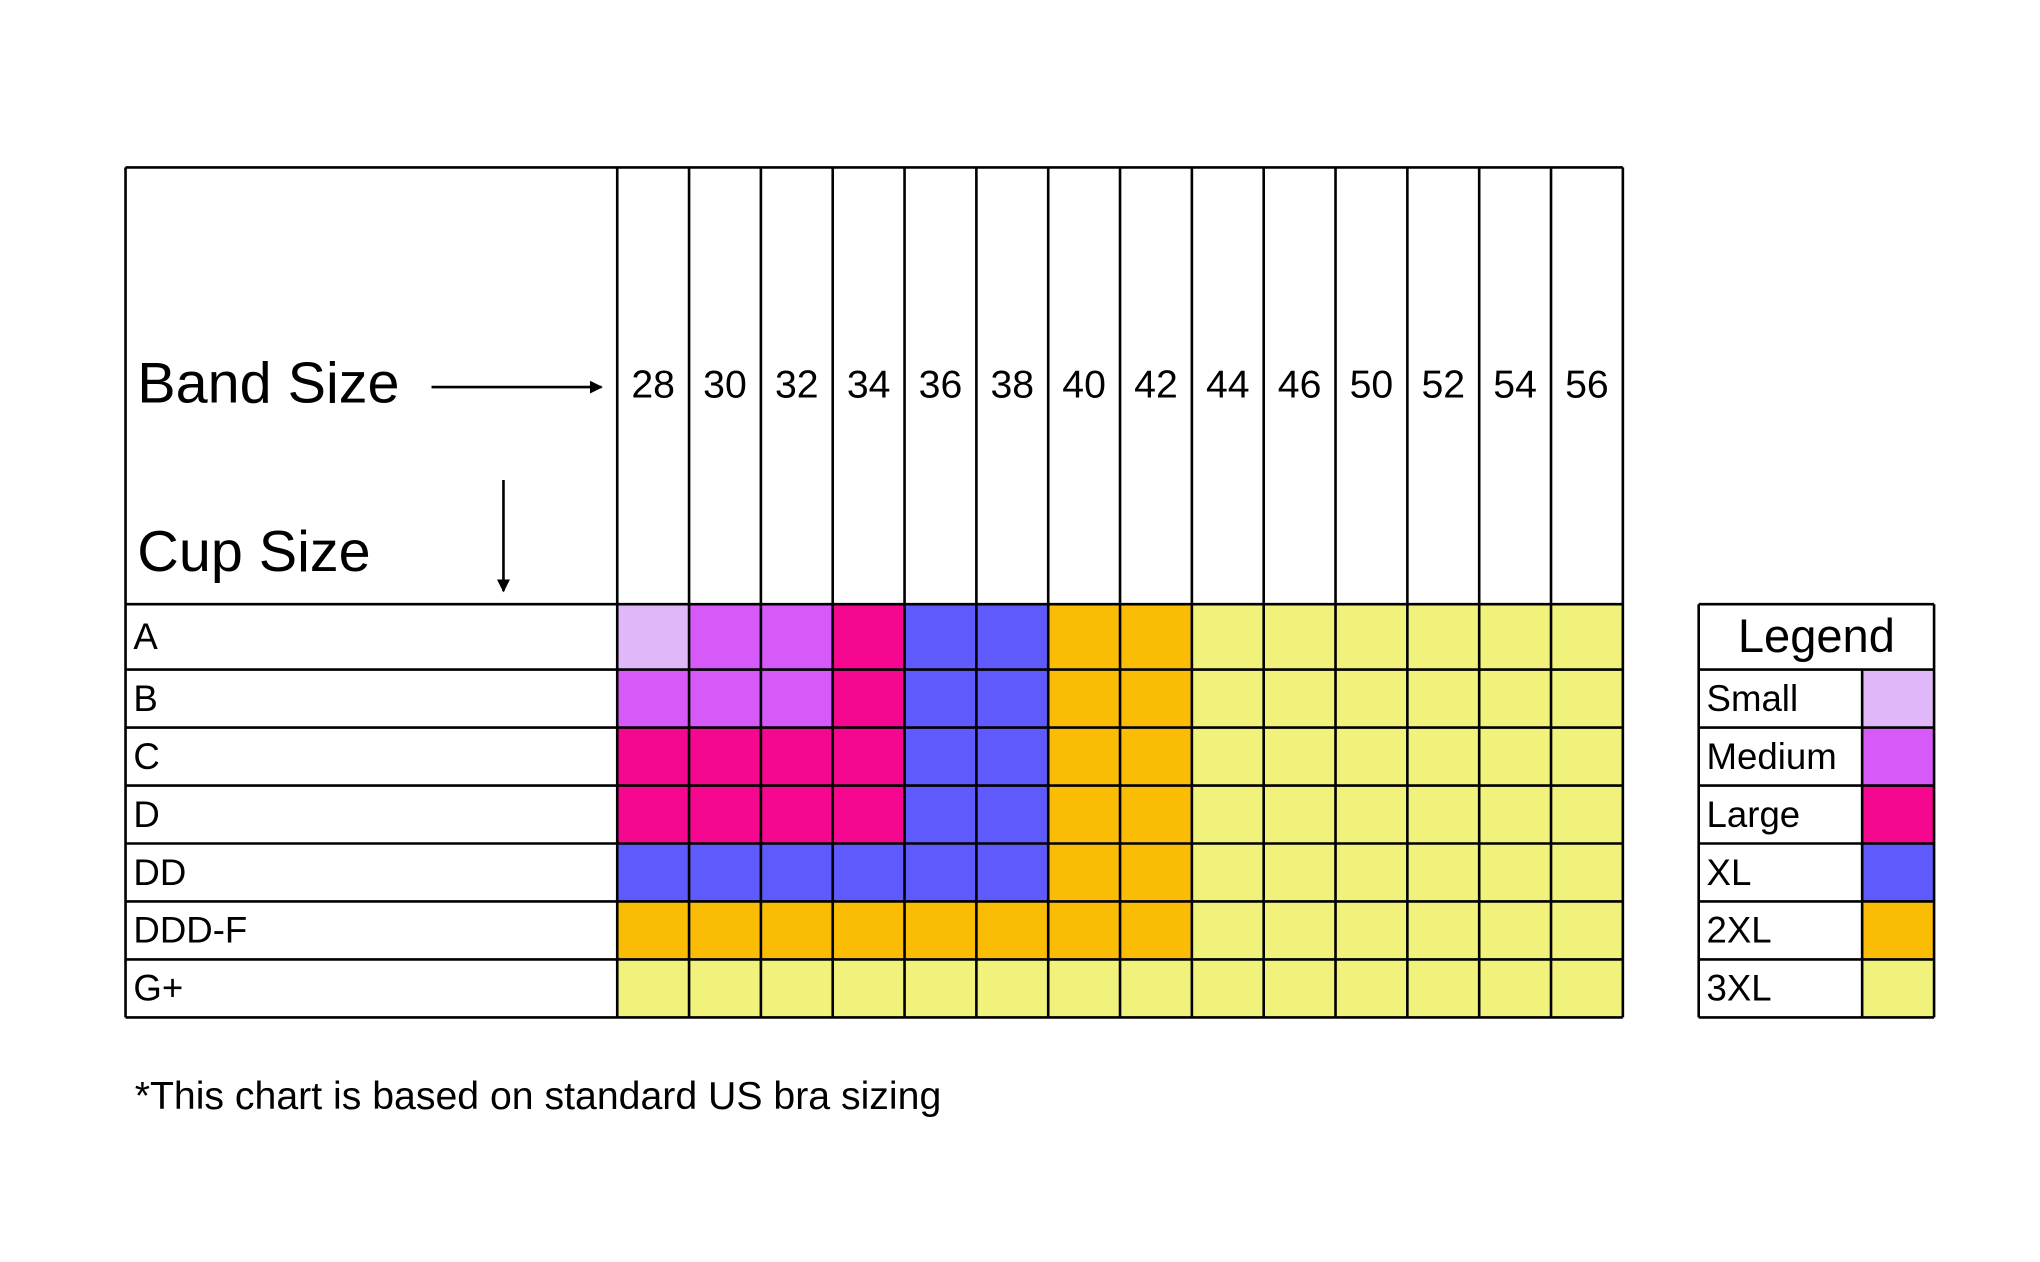 The width and height of the screenshot is (2040, 1262). Describe the element at coordinates (1300, 384) in the screenshot. I see `band-label: 46` at that location.